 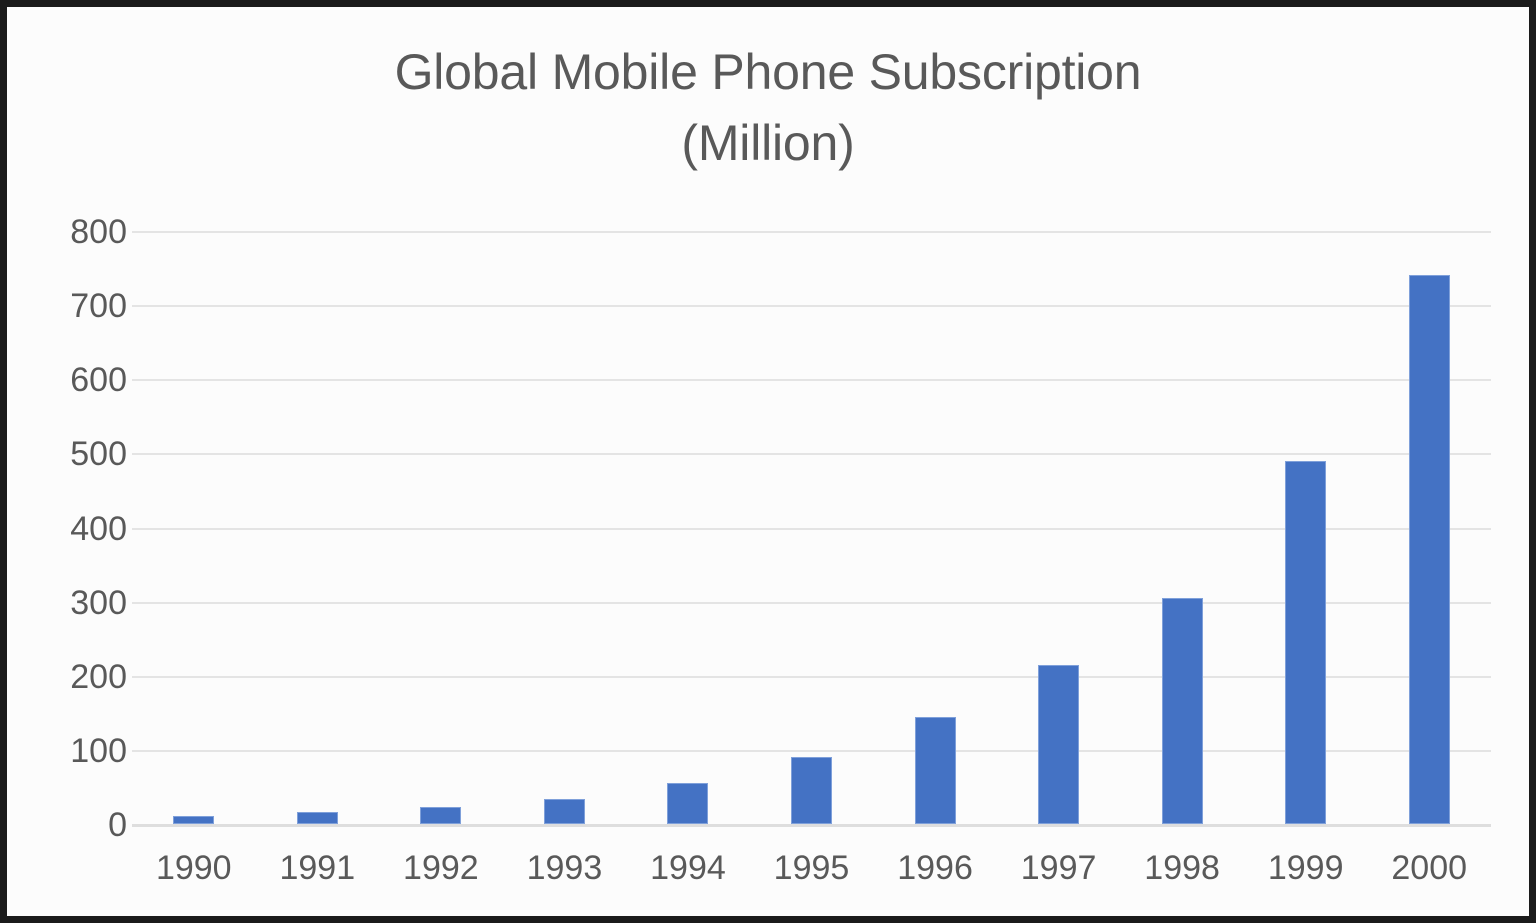 What do you see at coordinates (564, 868) in the screenshot?
I see `x-tick-label: 1993` at bounding box center [564, 868].